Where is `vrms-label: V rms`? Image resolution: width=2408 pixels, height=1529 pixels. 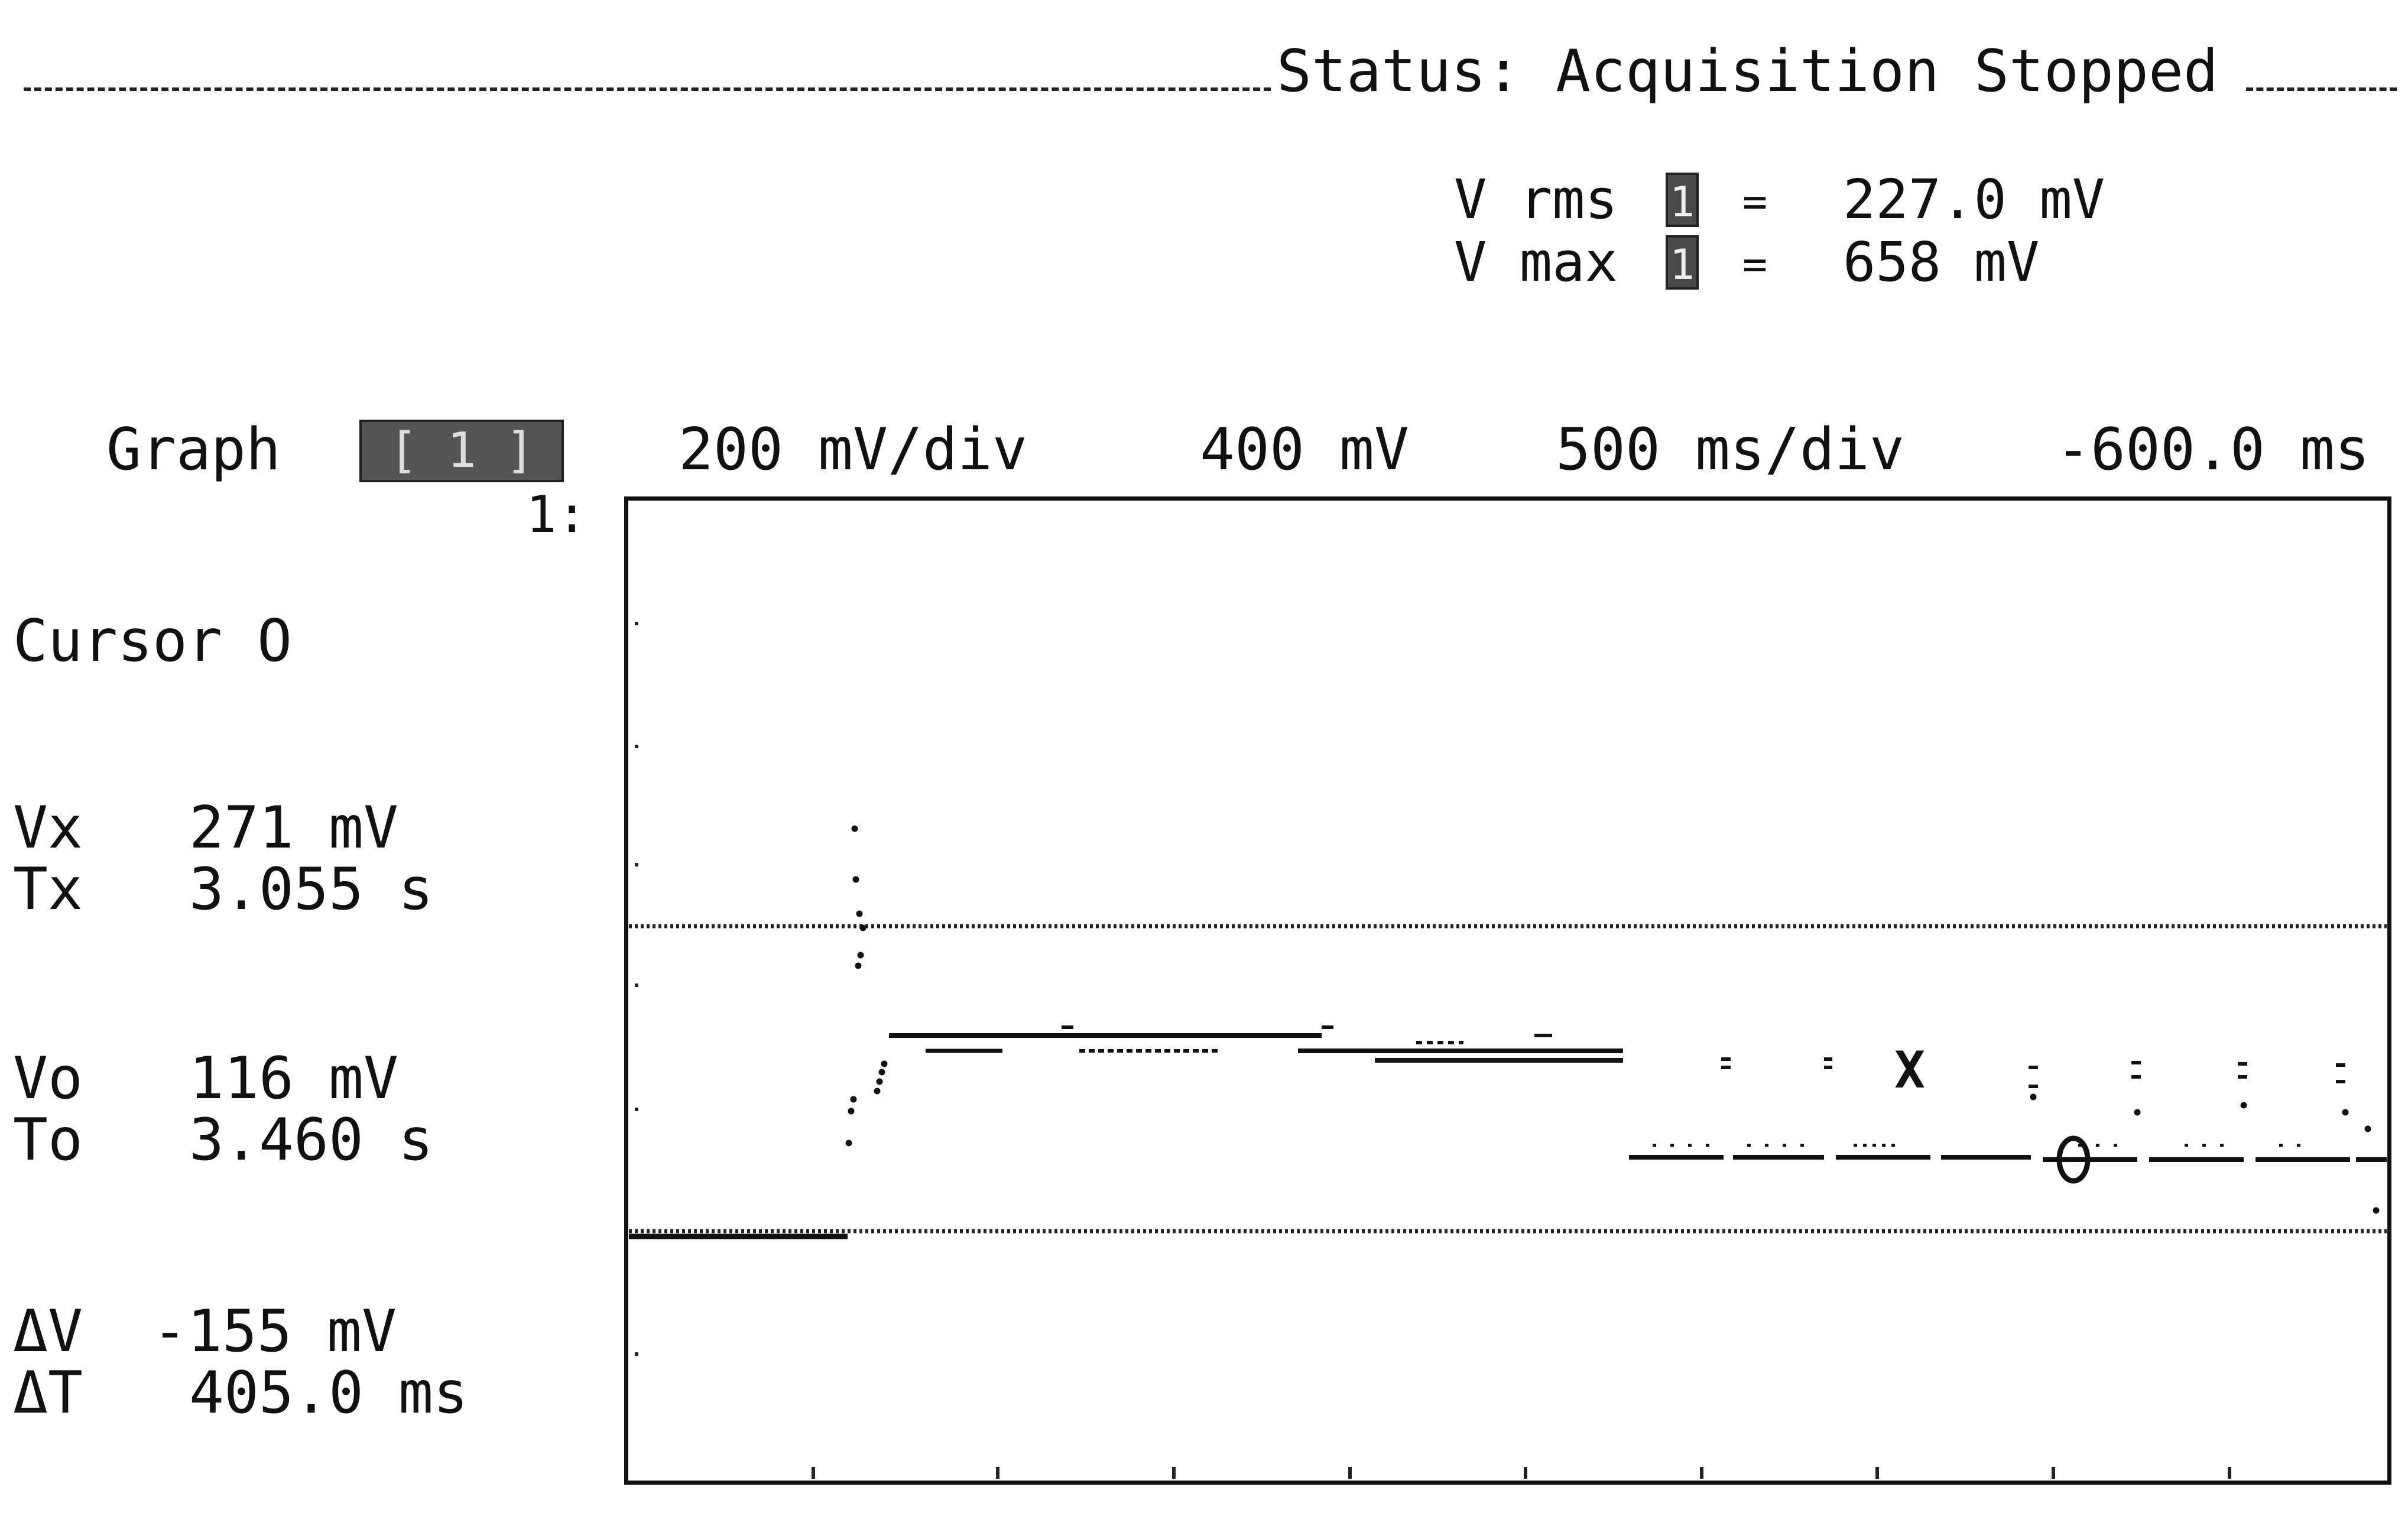
vrms-label: V rms is located at coordinates (1536, 199).